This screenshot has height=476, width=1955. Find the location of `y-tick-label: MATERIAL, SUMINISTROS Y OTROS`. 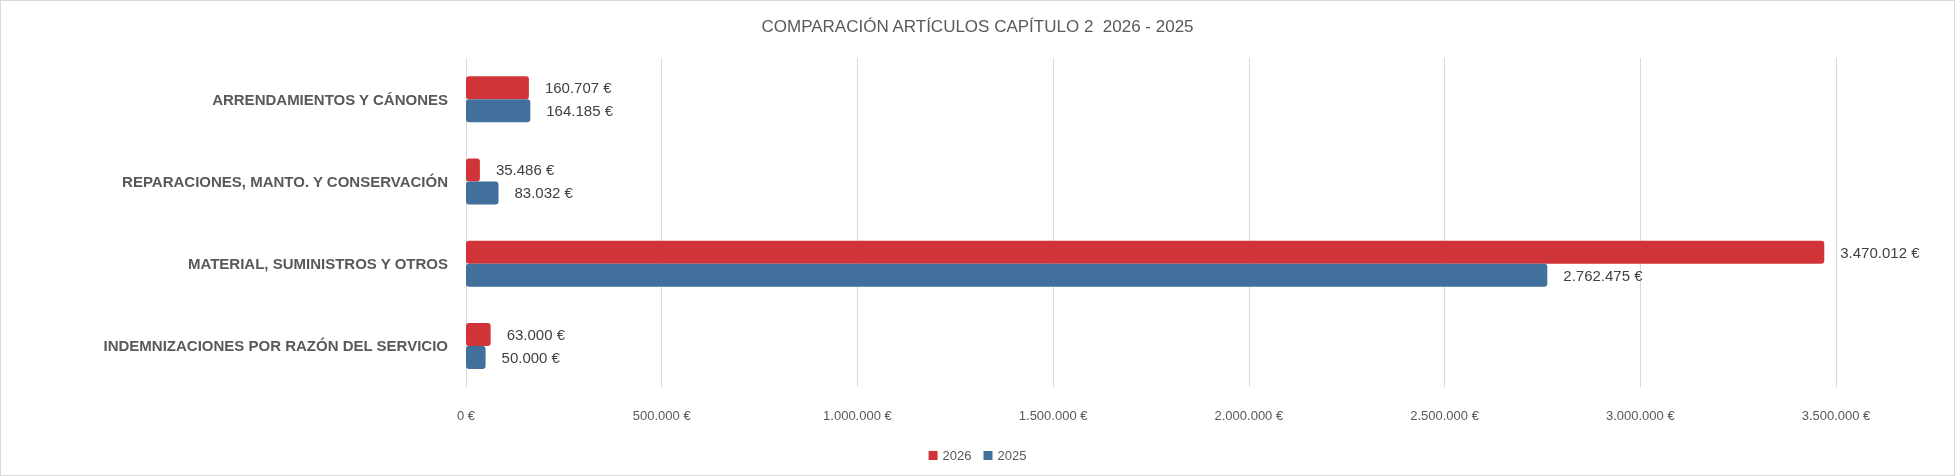

y-tick-label: MATERIAL, SUMINISTROS Y OTROS is located at coordinates (317, 264).